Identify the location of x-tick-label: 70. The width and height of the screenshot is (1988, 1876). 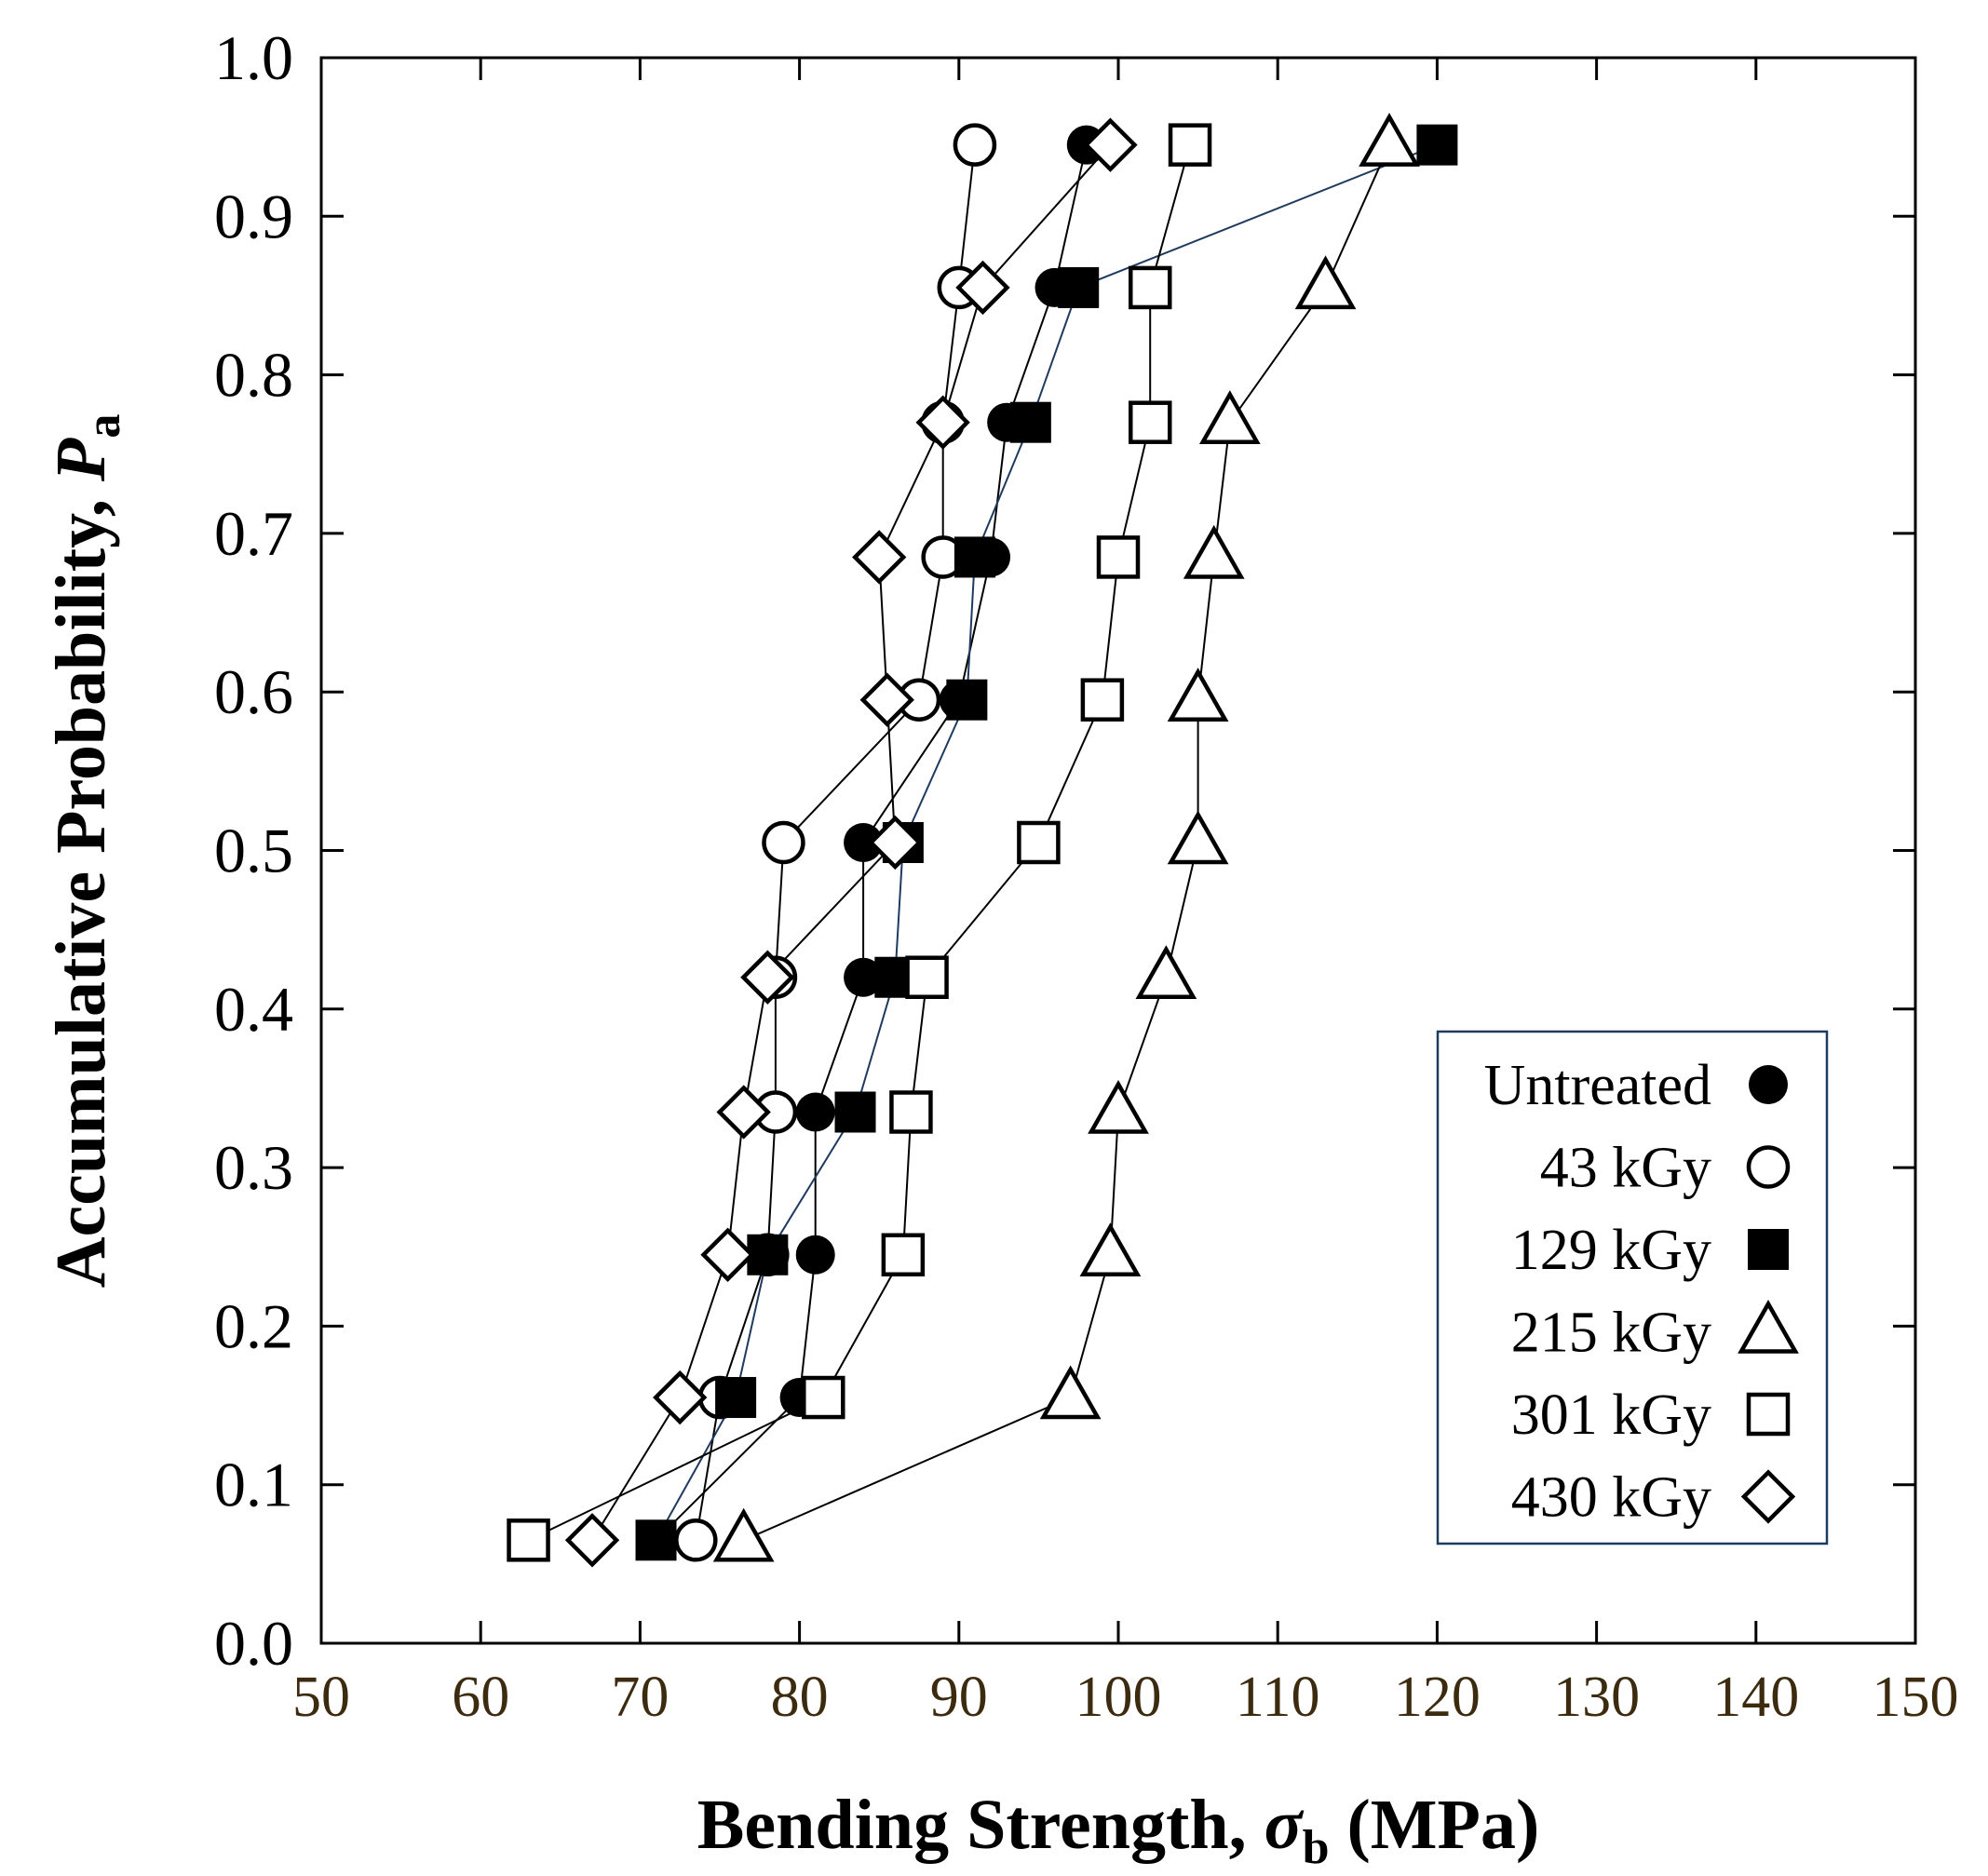
(640, 1697).